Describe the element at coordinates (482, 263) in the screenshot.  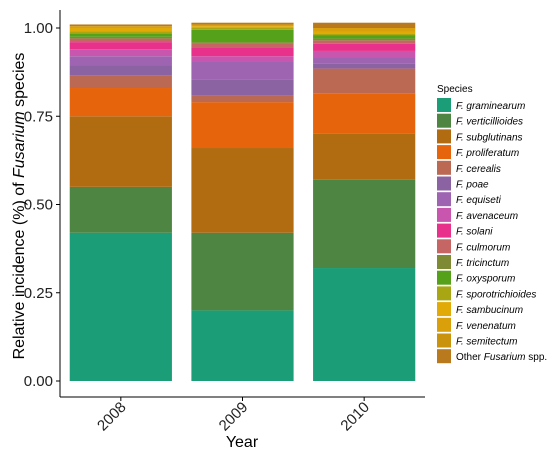
I see `legend-label: F. tricinctum` at that location.